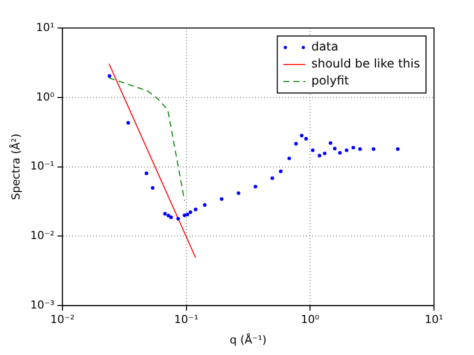 This screenshot has width=474, height=355. Describe the element at coordinates (365, 63) in the screenshot. I see `legend-label: should be like this` at that location.